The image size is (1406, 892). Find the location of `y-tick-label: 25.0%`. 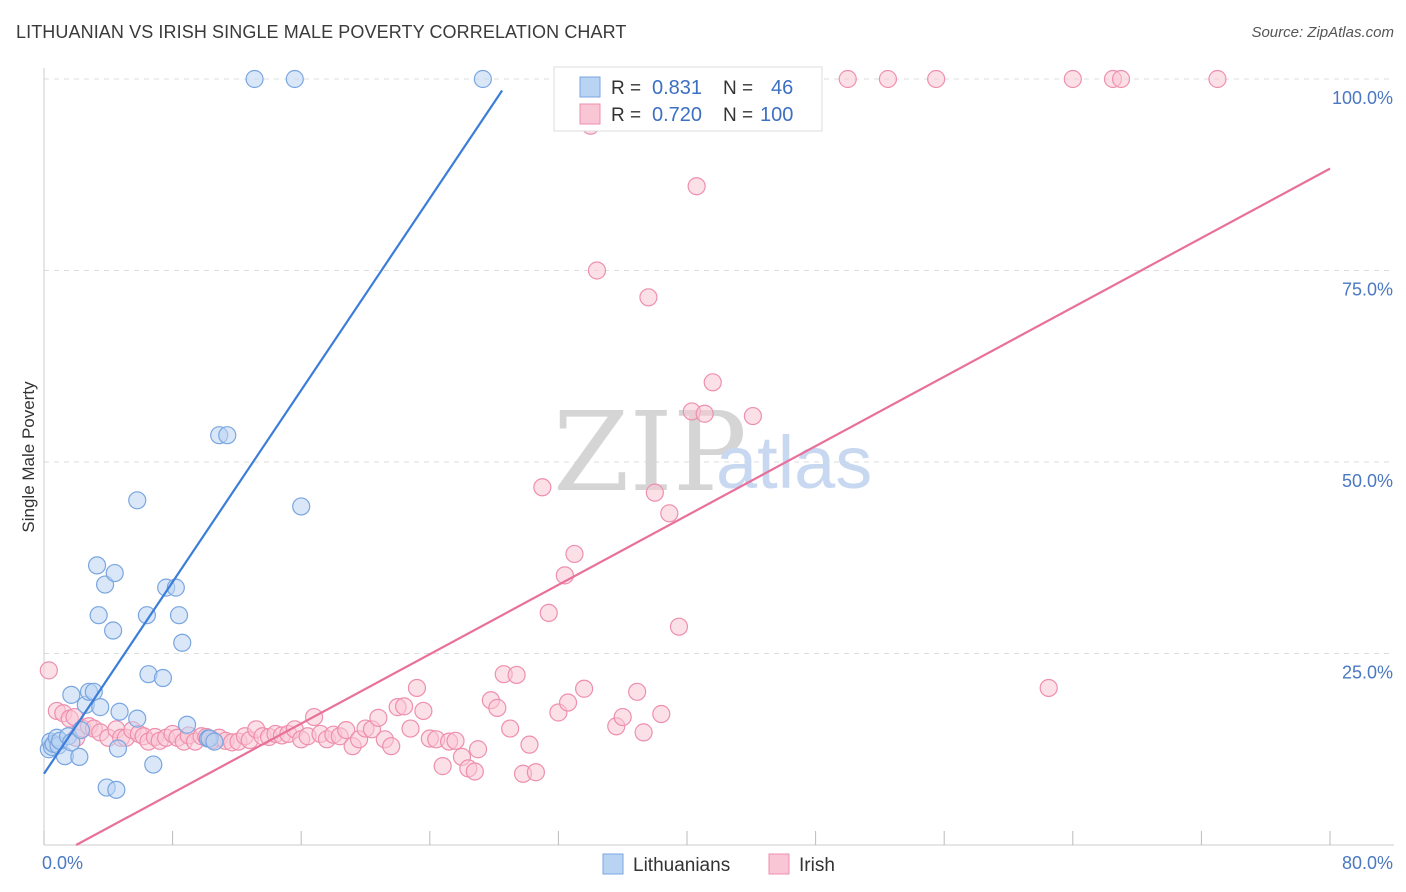

y-tick-label: 25.0% is located at coordinates (1367, 673).